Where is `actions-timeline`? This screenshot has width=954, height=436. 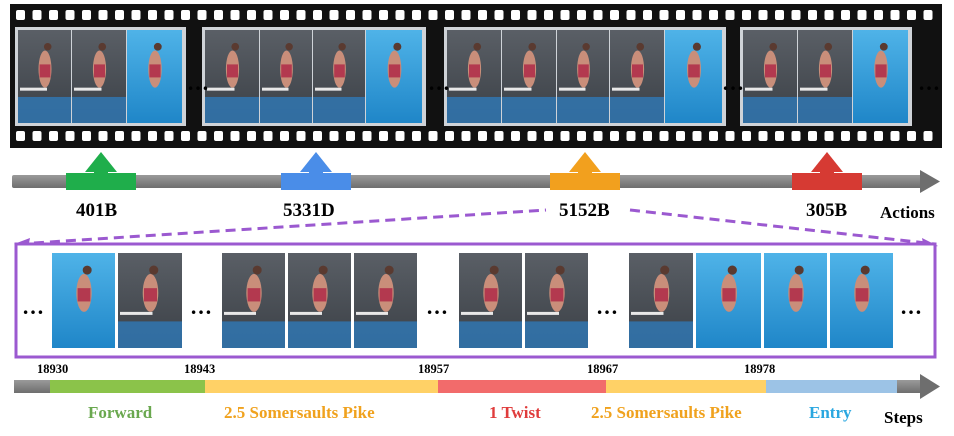 actions-timeline is located at coordinates (476, 181).